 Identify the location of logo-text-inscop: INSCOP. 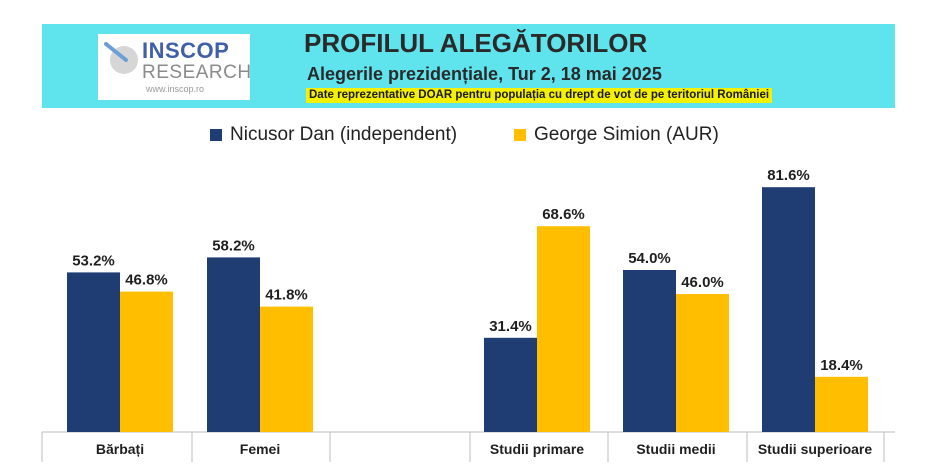
(186, 50).